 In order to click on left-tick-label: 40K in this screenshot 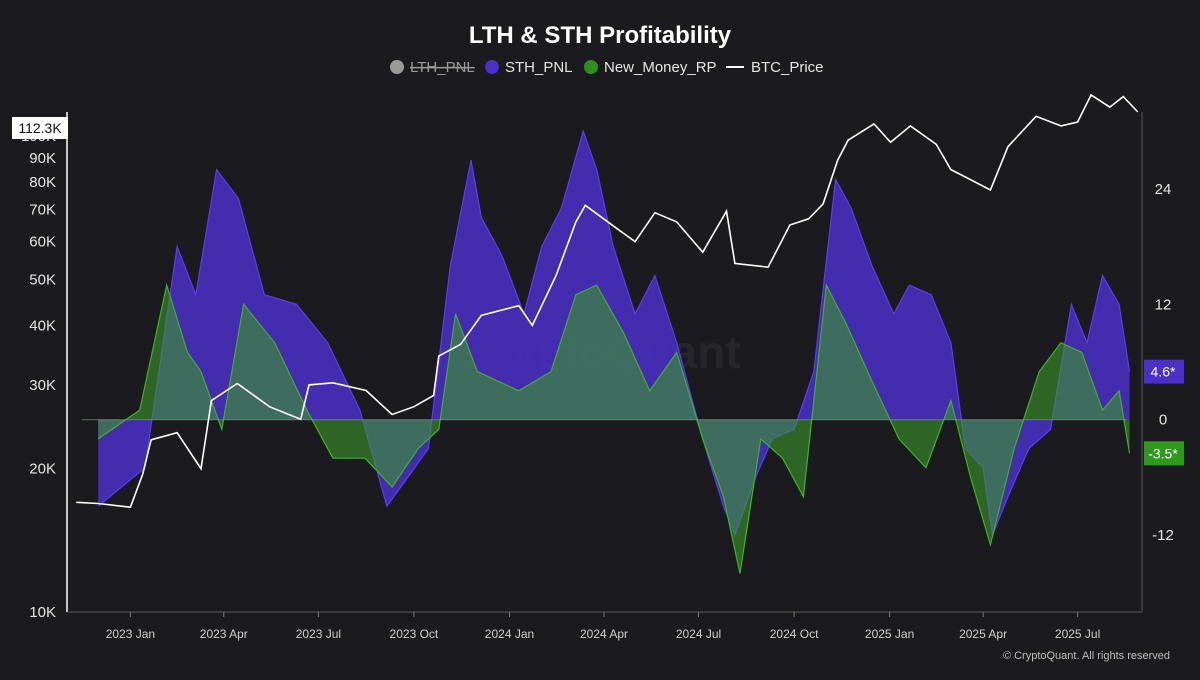, I will do `click(42, 325)`.